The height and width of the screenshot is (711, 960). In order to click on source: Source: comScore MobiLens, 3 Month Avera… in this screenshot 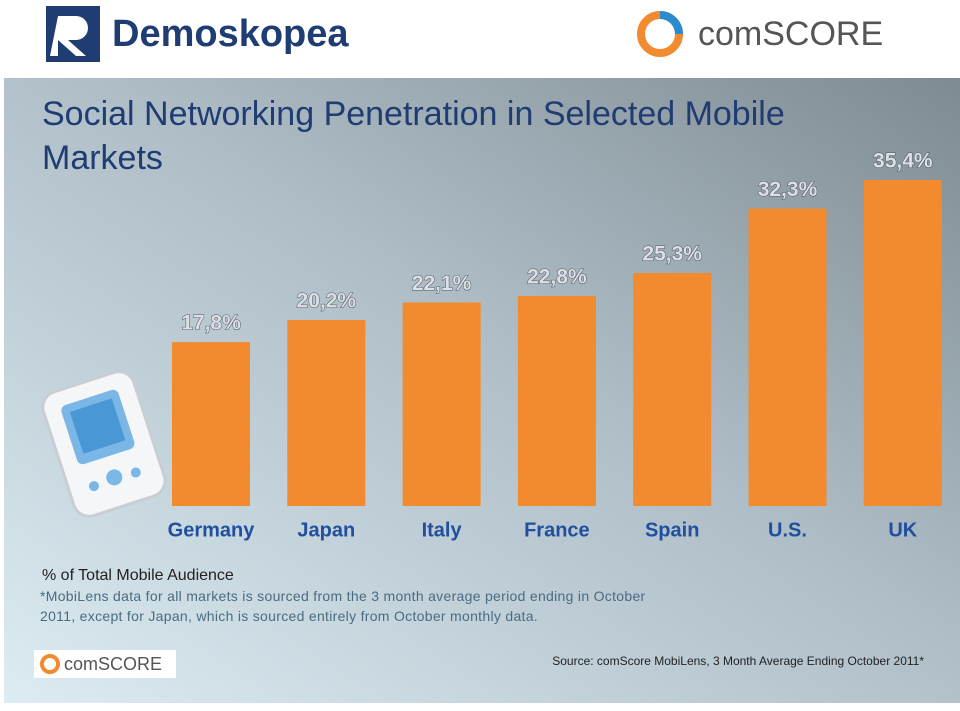, I will do `click(738, 661)`.